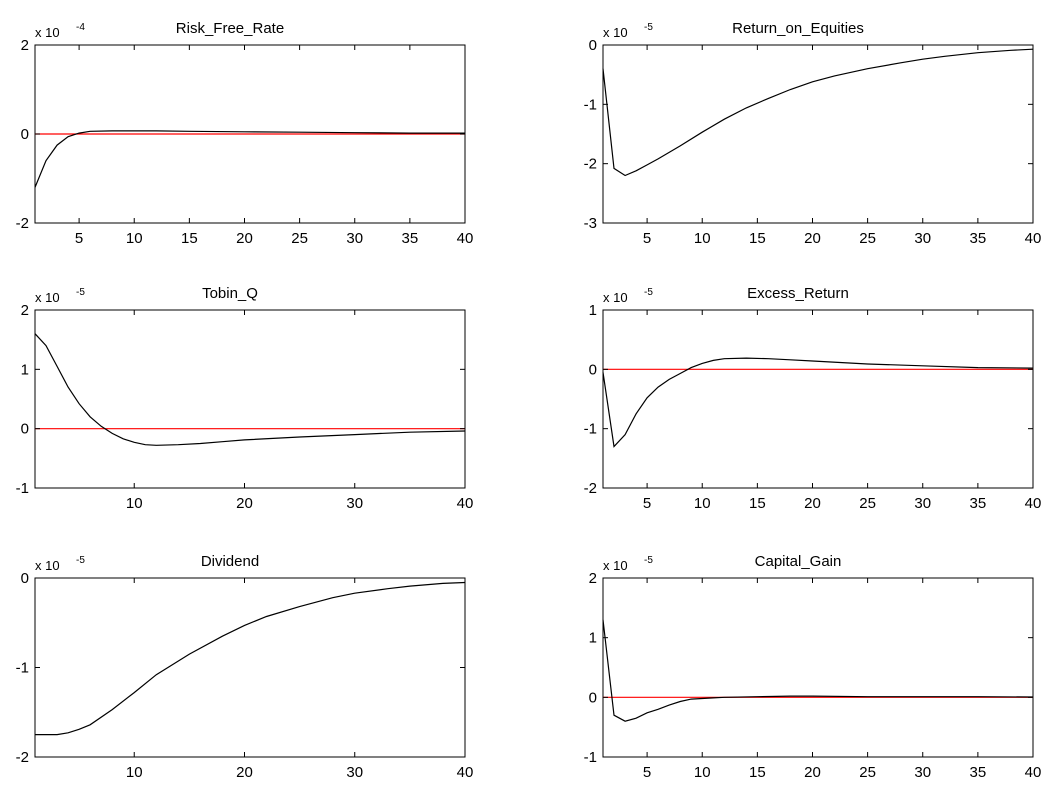  I want to click on exponent-superscript: -4, so click(80, 27).